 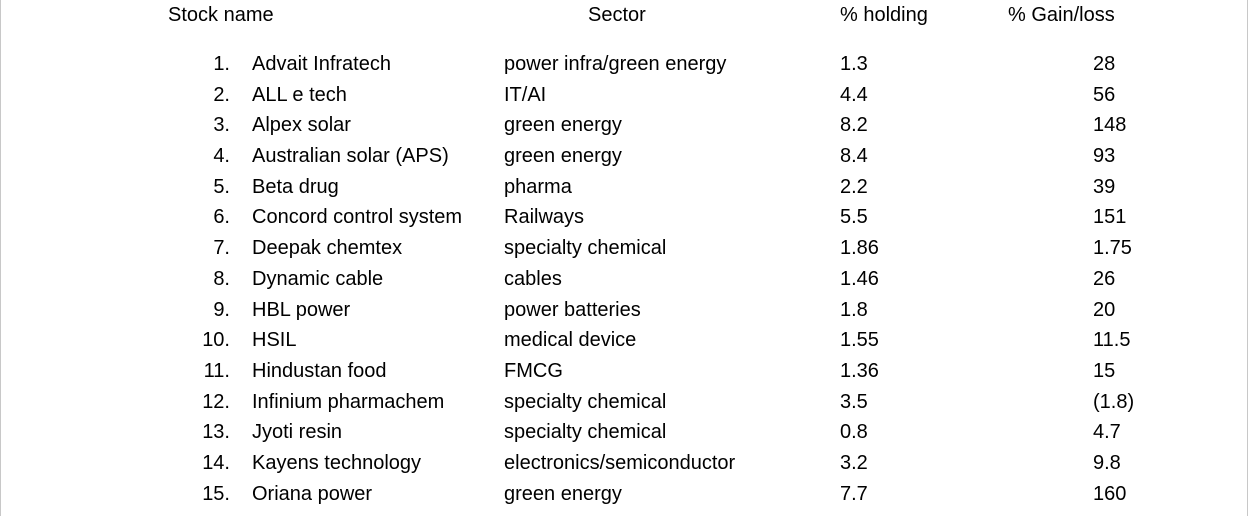 I want to click on stock-row: 8. Dynamic cable cables 1.46 26, so click(x=624, y=282).